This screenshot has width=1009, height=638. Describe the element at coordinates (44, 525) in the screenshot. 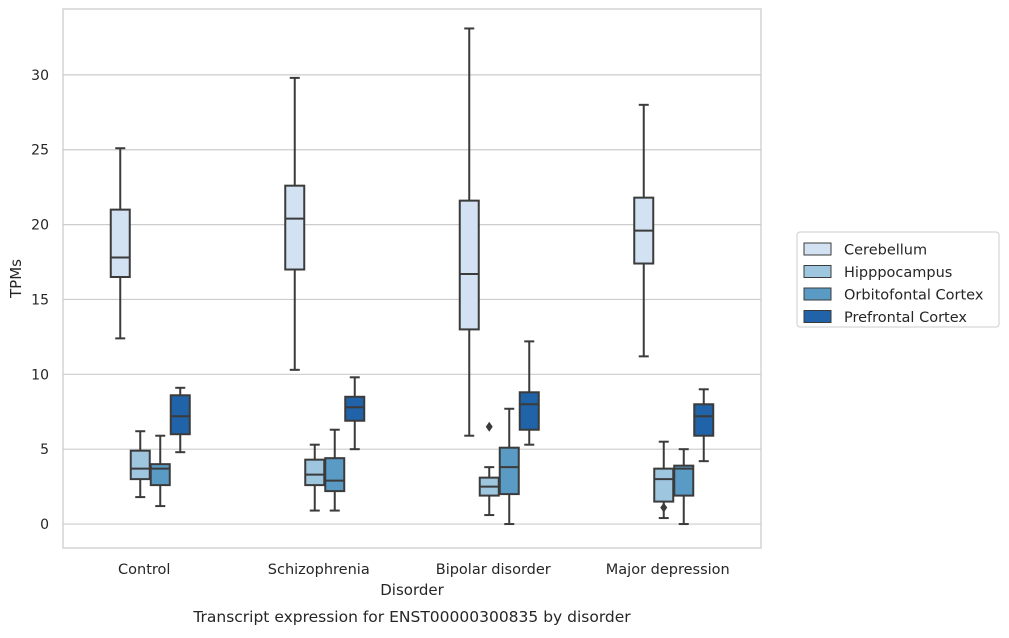

I see `y-tick-label: 0` at that location.